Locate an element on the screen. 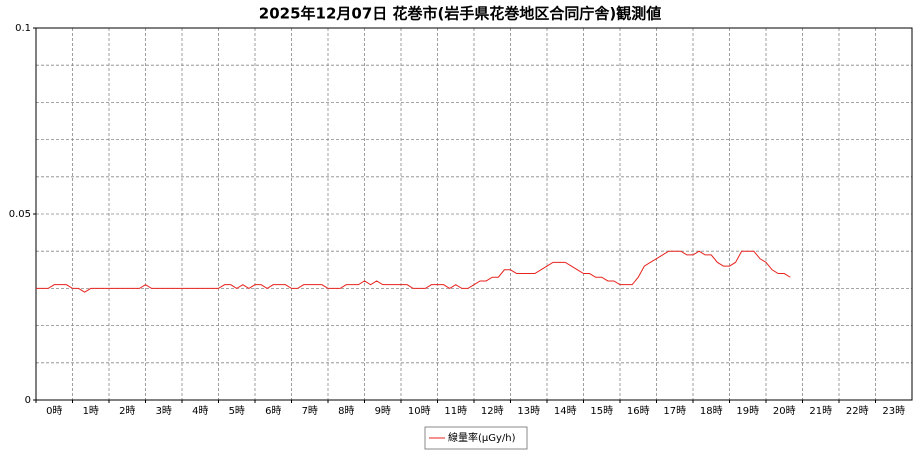  legend-label: 線量率(µGy/h) is located at coordinates (482, 437).